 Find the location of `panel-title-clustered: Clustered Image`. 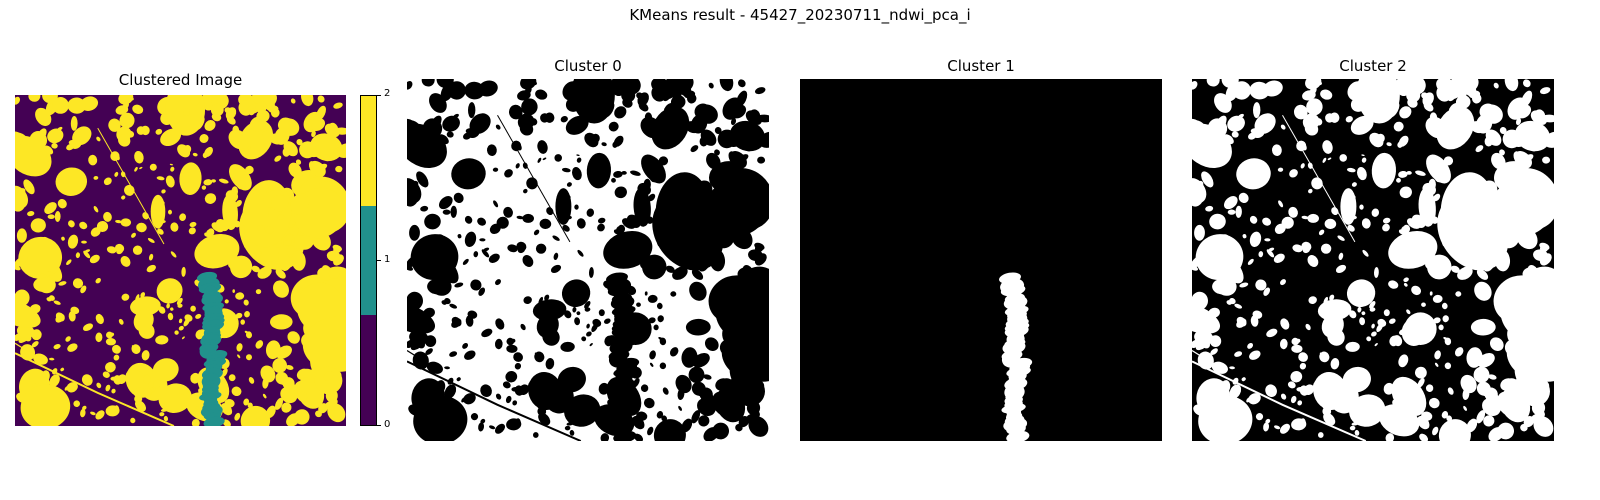

panel-title-clustered: Clustered Image is located at coordinates (180, 80).